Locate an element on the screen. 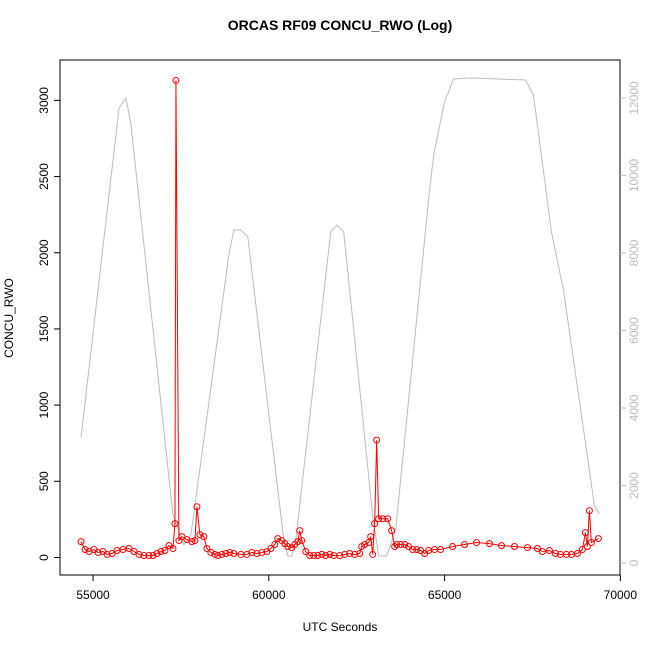 This screenshot has width=650, height=650. y2-tick-label: 8000 is located at coordinates (634, 252).